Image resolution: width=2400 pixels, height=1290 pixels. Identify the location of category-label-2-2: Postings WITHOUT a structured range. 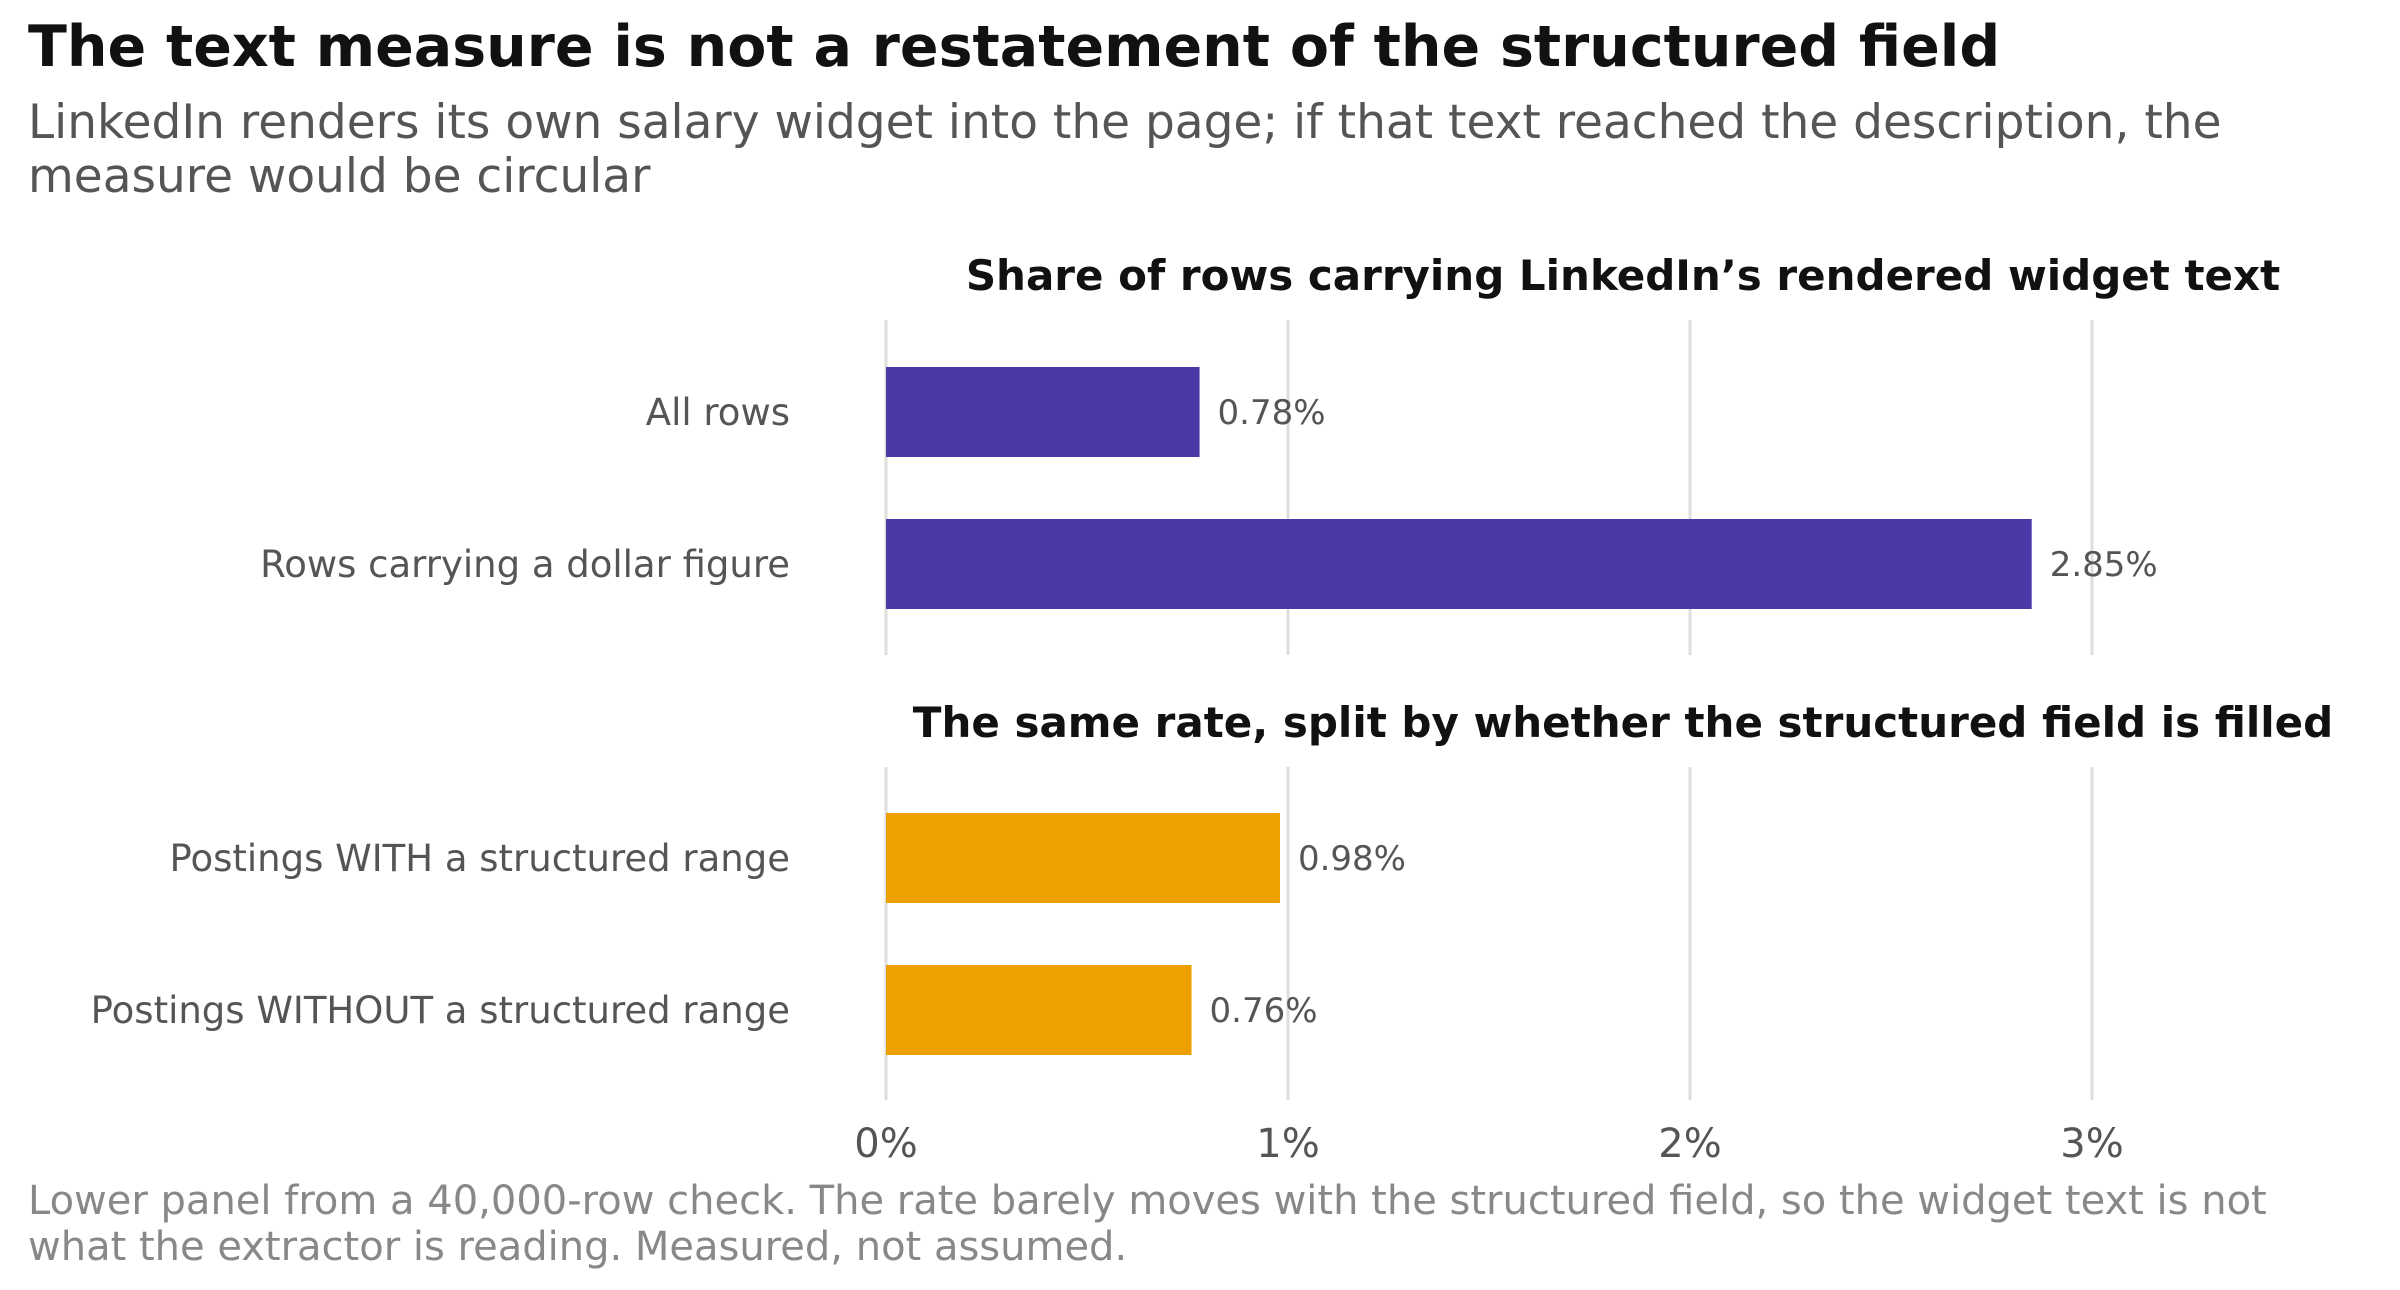
(440, 1010).